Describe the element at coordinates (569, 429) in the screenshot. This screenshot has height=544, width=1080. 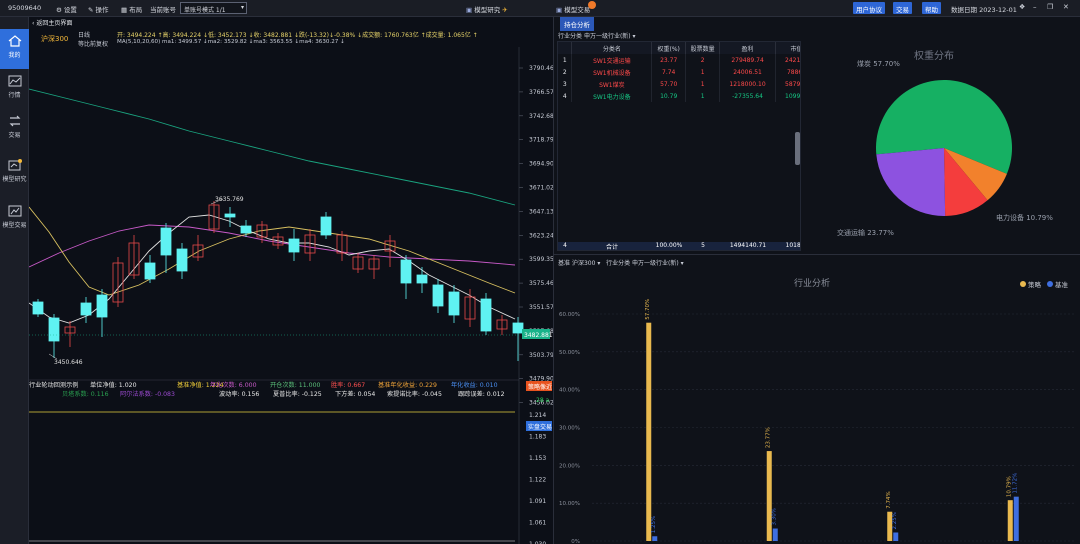
I see `y-tick-label: 30.00%` at that location.